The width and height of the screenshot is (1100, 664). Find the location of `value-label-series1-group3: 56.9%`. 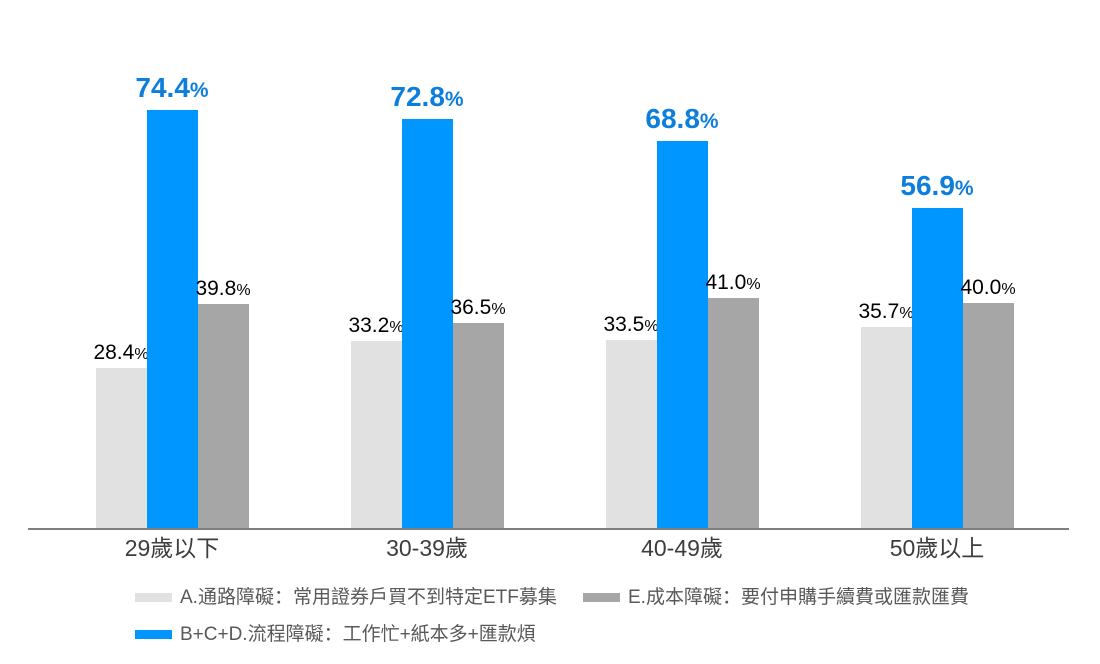

value-label-series1-group3: 56.9% is located at coordinates (937, 186).